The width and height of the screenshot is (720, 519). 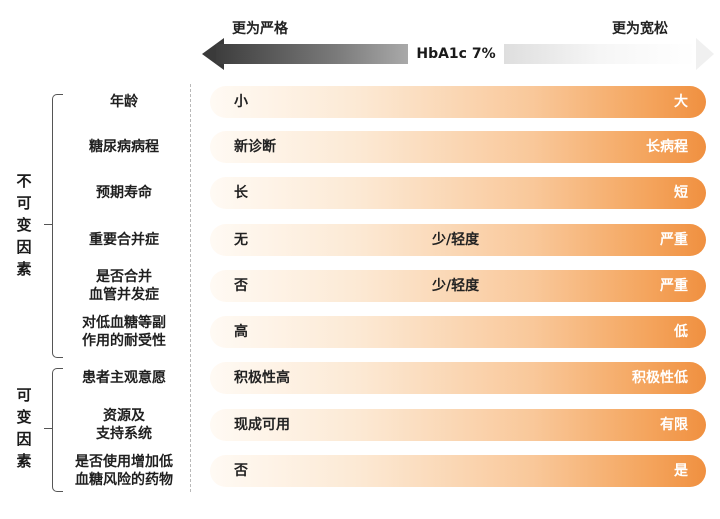 What do you see at coordinates (458, 378) in the screenshot?
I see `gradient-bar: 积极性高 积极性低` at bounding box center [458, 378].